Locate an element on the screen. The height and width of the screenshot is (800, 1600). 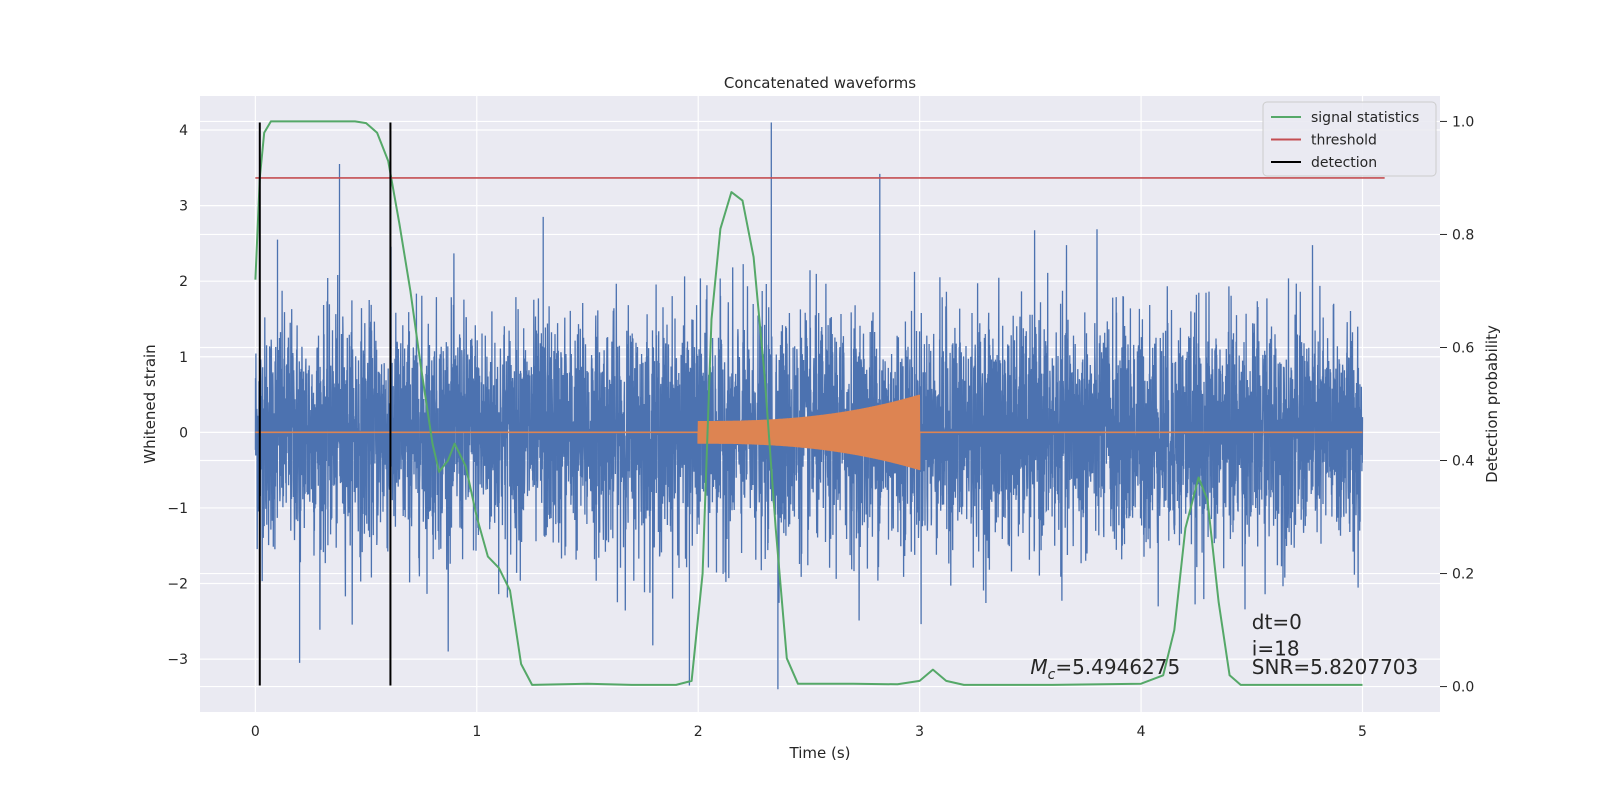
y-axis-label: Whitened strain is located at coordinates (150, 403).